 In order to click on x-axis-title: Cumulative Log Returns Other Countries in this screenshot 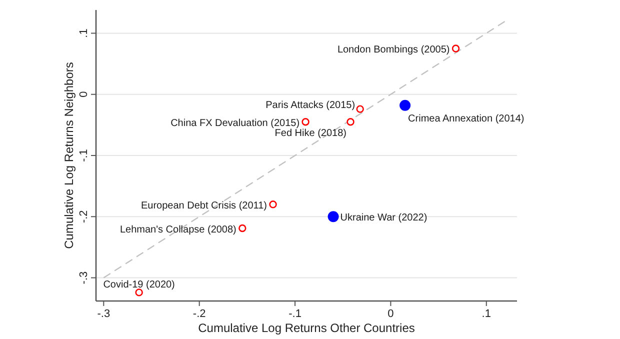, I will do `click(306, 328)`.